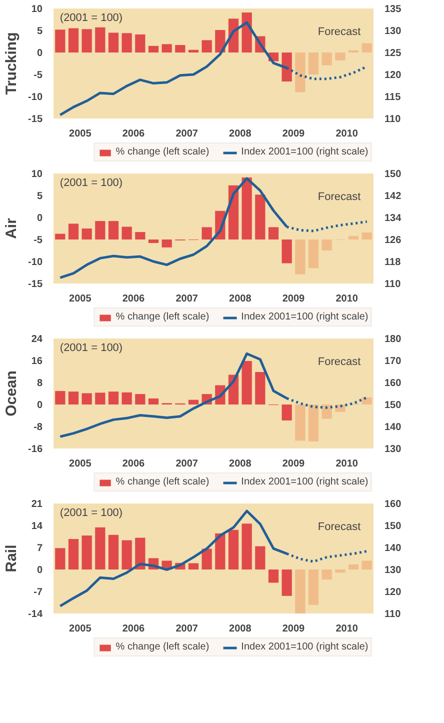 This screenshot has height=723, width=444. Describe the element at coordinates (38, 75) in the screenshot. I see `y-tick-label: -5` at that location.